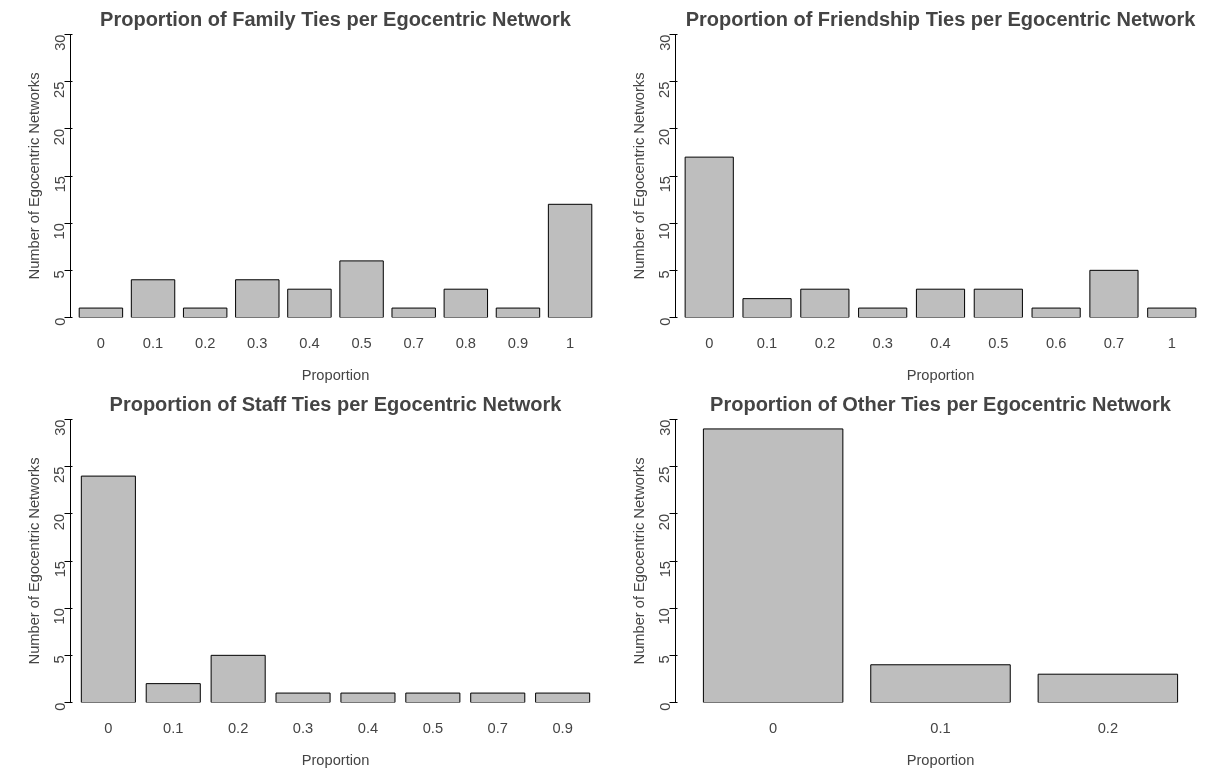 The width and height of the screenshot is (1221, 778). What do you see at coordinates (941, 403) in the screenshot?
I see `chart-title: Proportion of Other Ties per Egocentric Network` at bounding box center [941, 403].